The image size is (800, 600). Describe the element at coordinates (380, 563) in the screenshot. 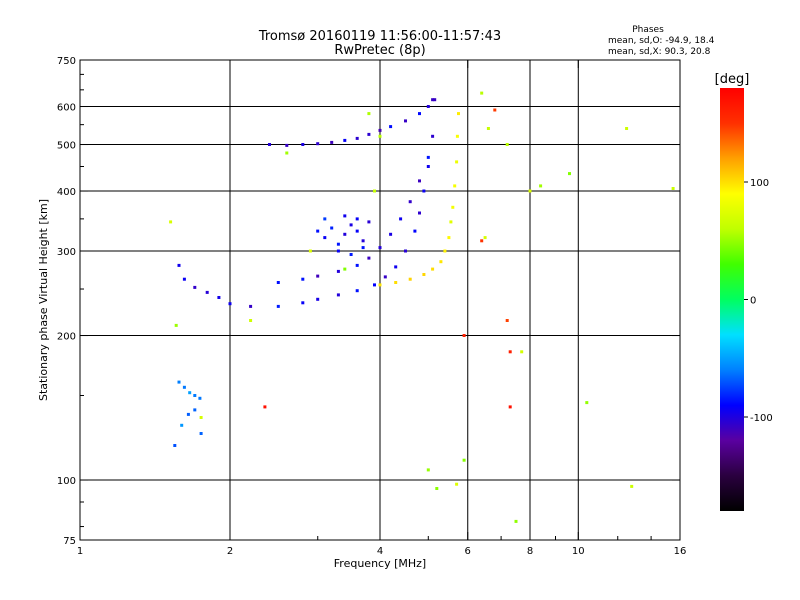

I see `x-axis-label: Frequency [MHz]` at that location.